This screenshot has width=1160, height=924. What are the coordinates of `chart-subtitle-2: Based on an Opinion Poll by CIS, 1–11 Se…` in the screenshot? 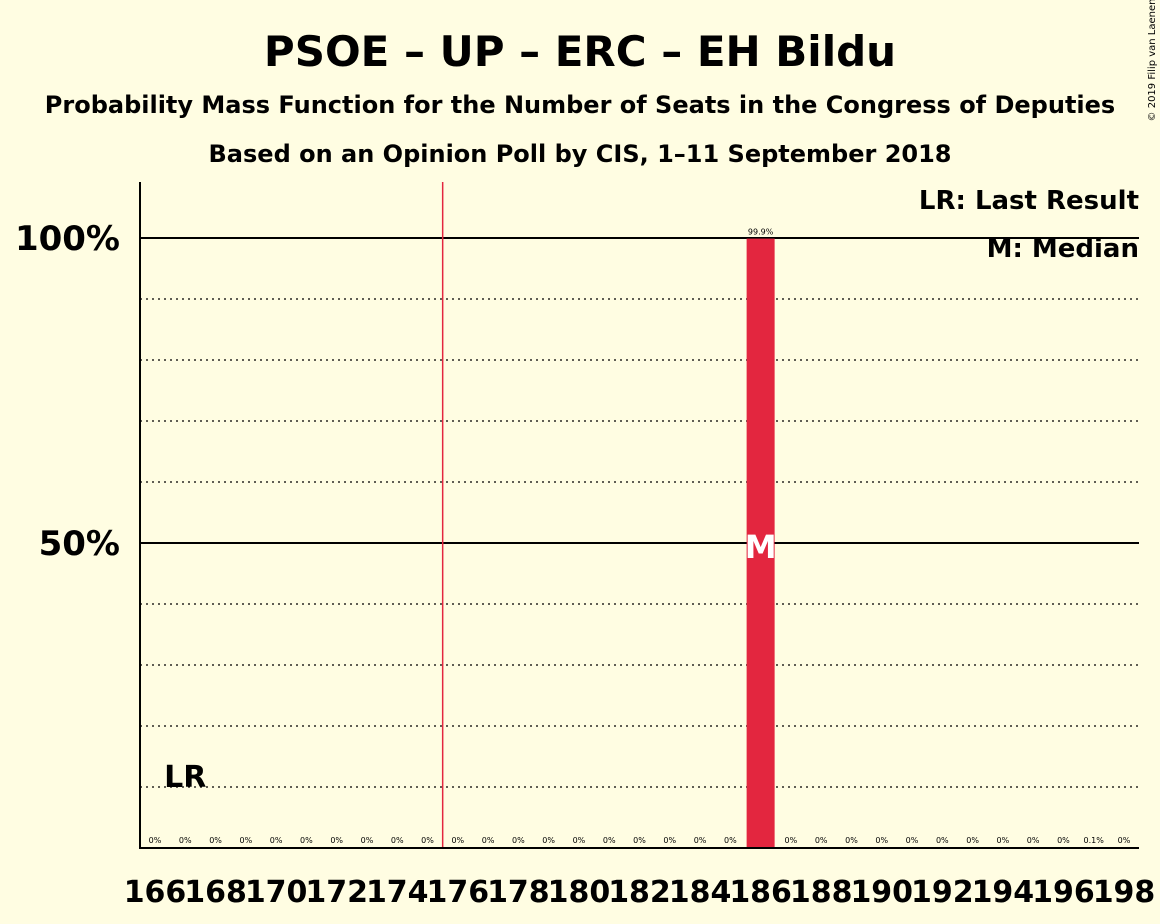 It's located at (580, 154).